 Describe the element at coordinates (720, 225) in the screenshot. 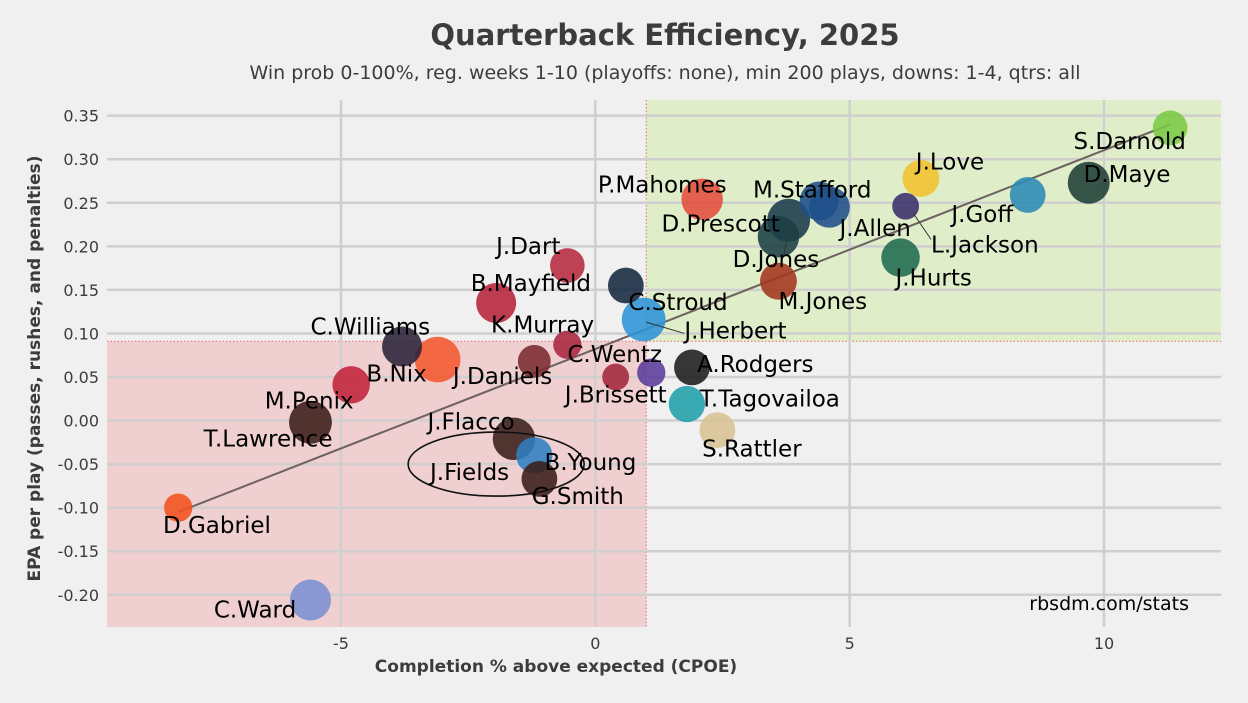

I see `label-d-prescott: D.Prescott` at that location.